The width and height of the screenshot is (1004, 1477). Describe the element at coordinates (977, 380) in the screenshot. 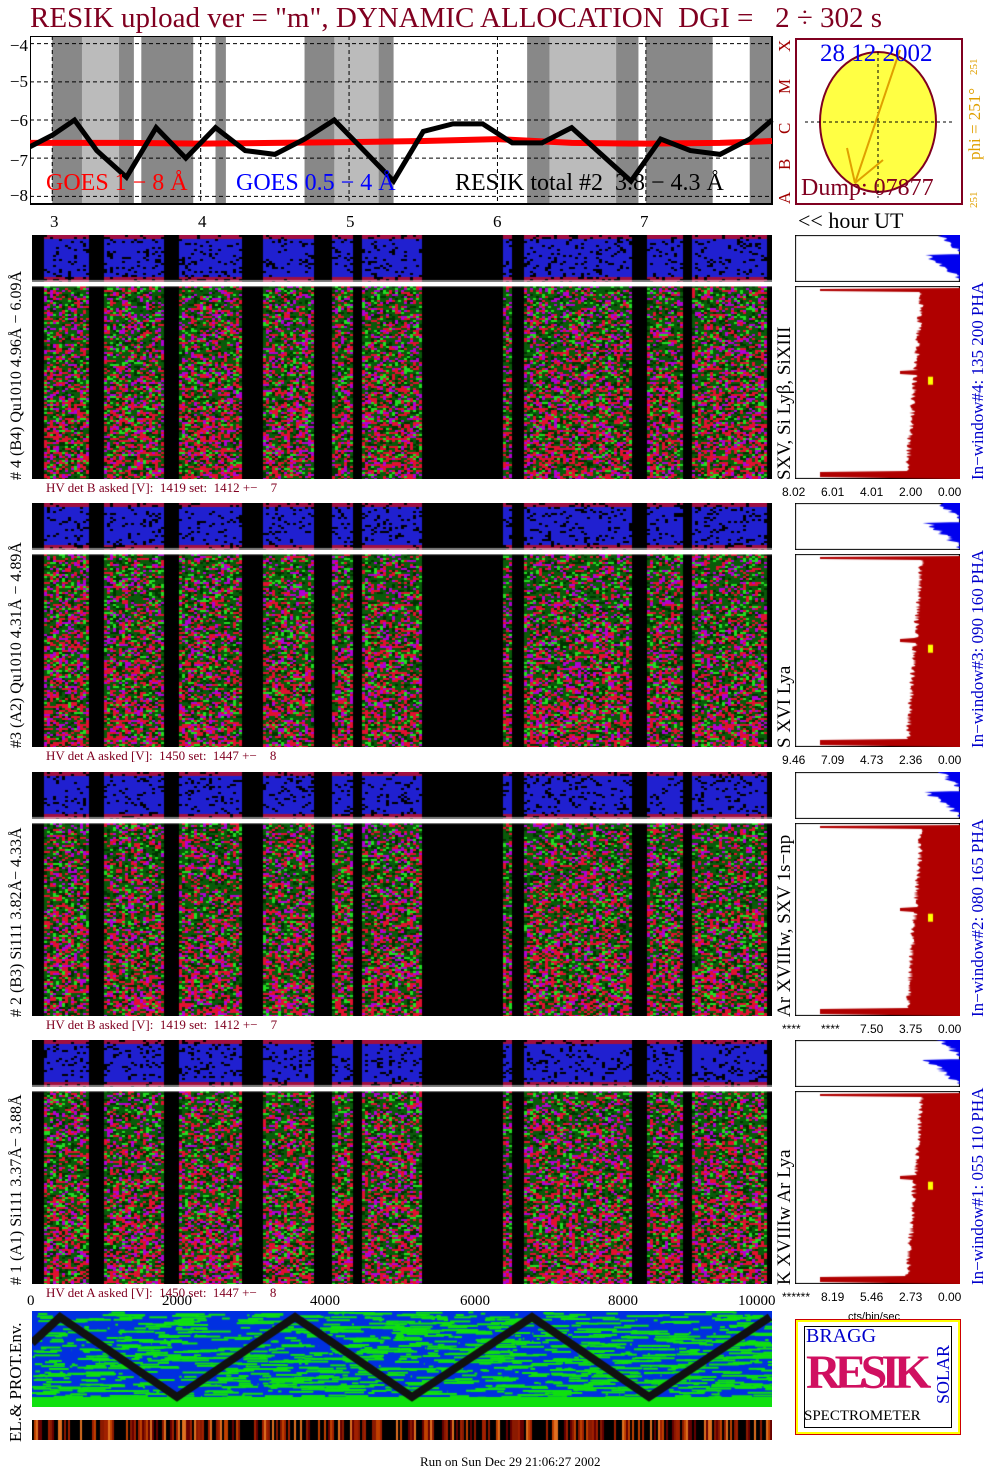

I see `in-window-label: In−window#4: 135 200 PHA` at that location.